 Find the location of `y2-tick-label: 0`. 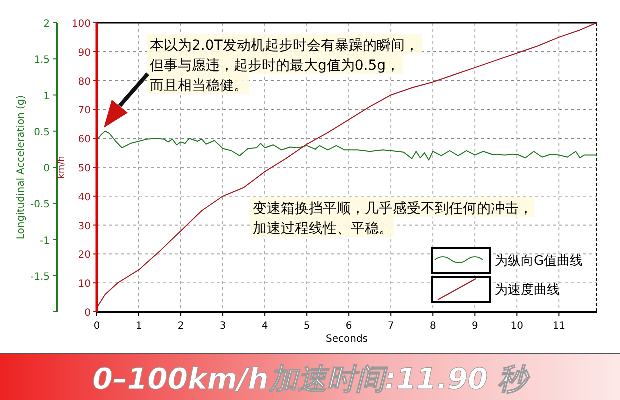

y2-tick-label: 0 is located at coordinates (87, 313).